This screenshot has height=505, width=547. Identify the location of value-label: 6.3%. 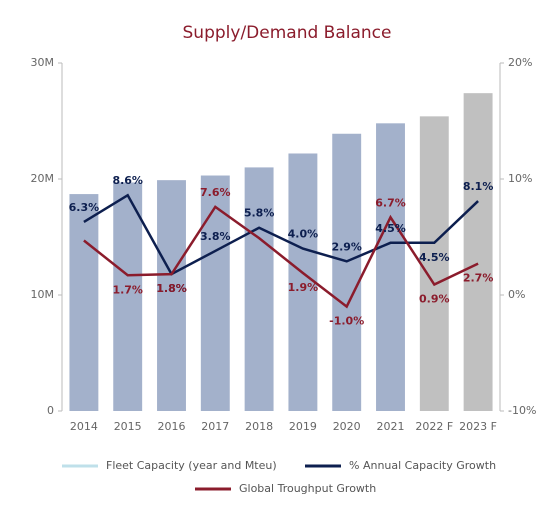
(84, 207).